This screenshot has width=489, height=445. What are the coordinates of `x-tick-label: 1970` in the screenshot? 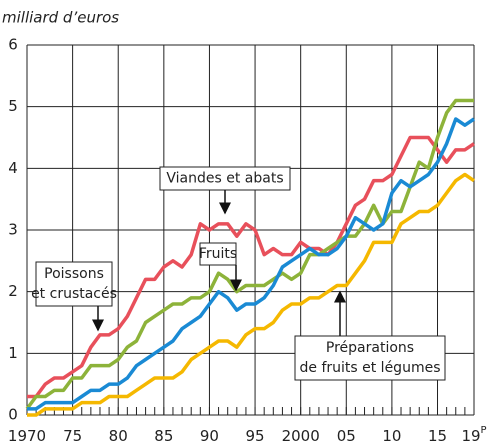 It's located at (27, 436).